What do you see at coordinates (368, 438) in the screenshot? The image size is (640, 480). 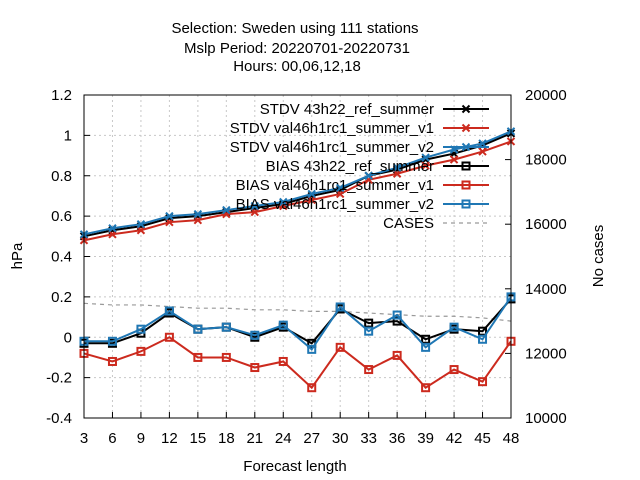 I see `x-tick-label: 33` at bounding box center [368, 438].